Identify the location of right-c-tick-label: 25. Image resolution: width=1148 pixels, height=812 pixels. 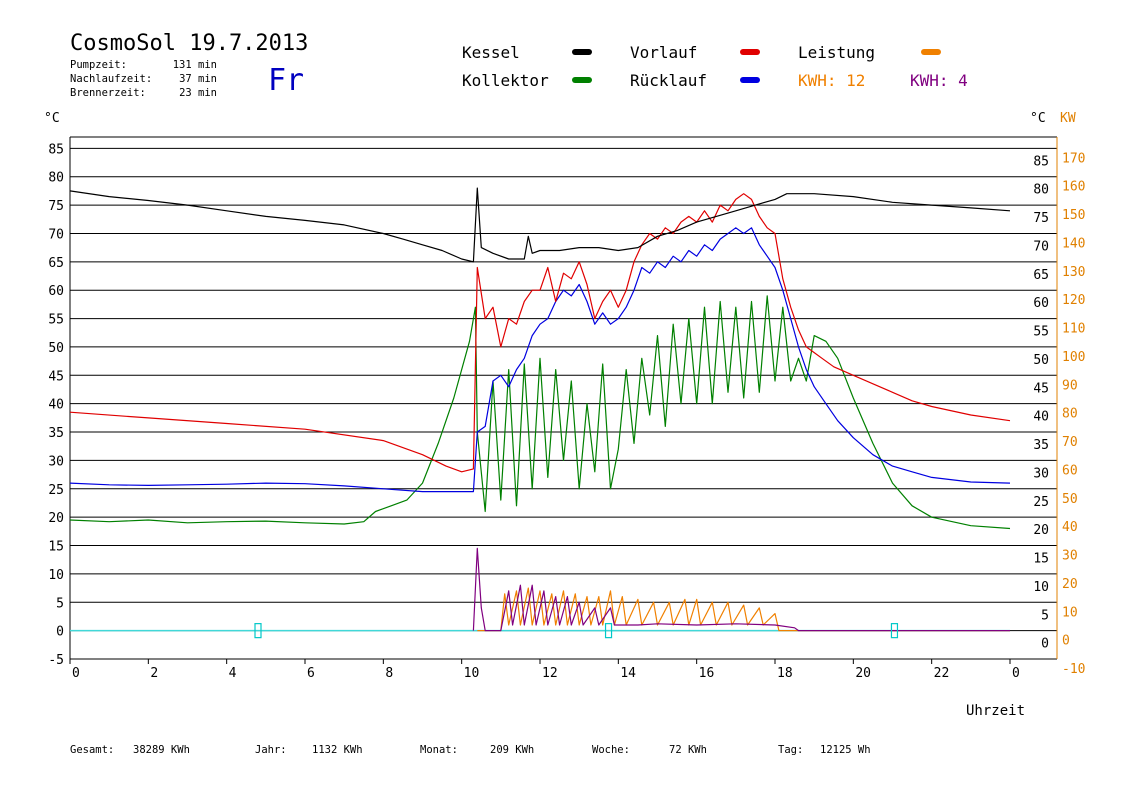
(1041, 502).